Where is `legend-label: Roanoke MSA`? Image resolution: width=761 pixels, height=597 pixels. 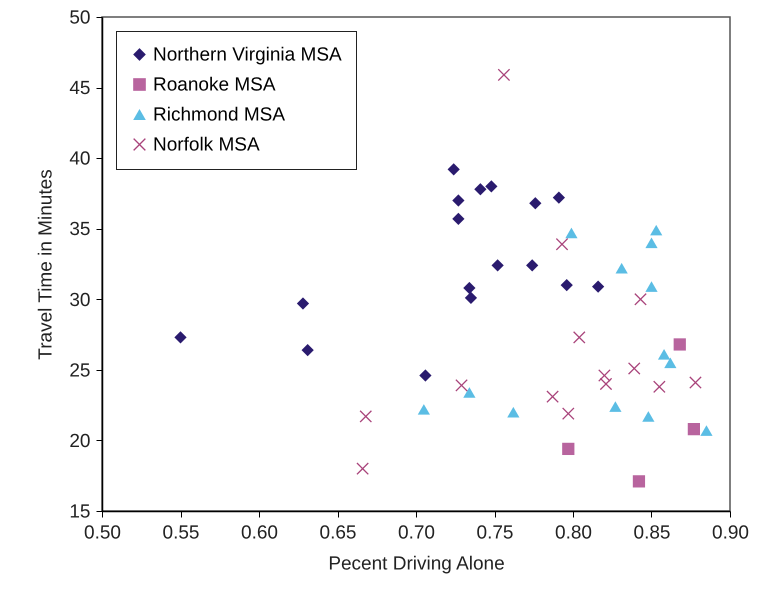
legend-label: Roanoke MSA is located at coordinates (214, 85).